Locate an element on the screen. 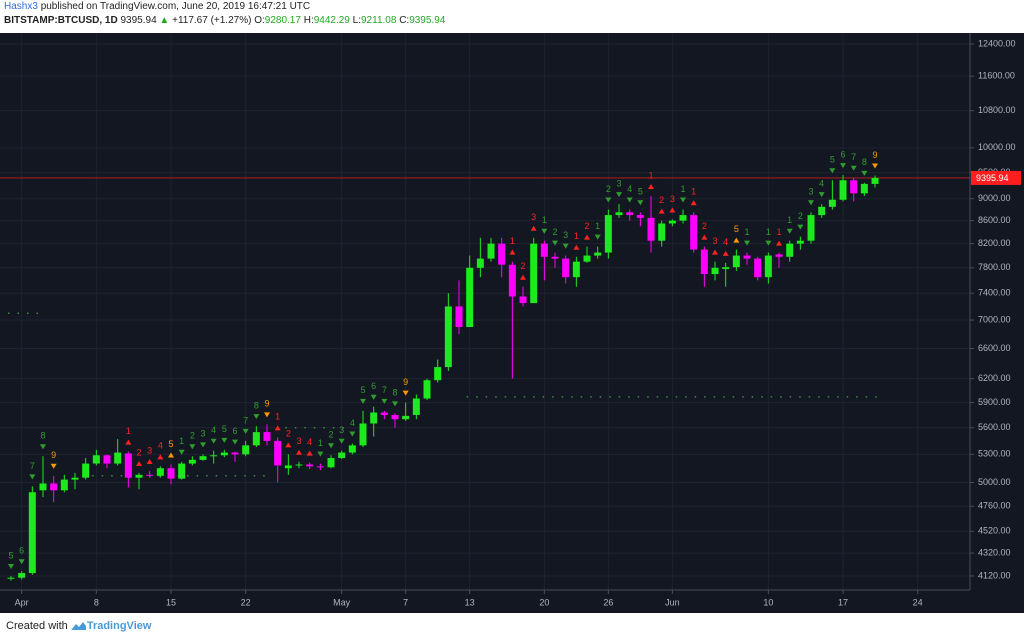 The width and height of the screenshot is (1024, 640). y-tick-label: 6200.00 is located at coordinates (994, 378).